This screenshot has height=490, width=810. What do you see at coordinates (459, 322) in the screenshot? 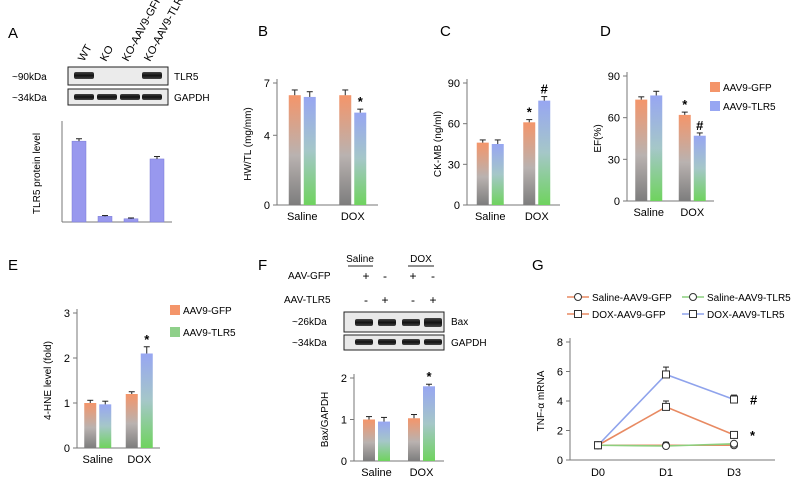
I see `blot-f-protein-bax: Bax` at bounding box center [459, 322].